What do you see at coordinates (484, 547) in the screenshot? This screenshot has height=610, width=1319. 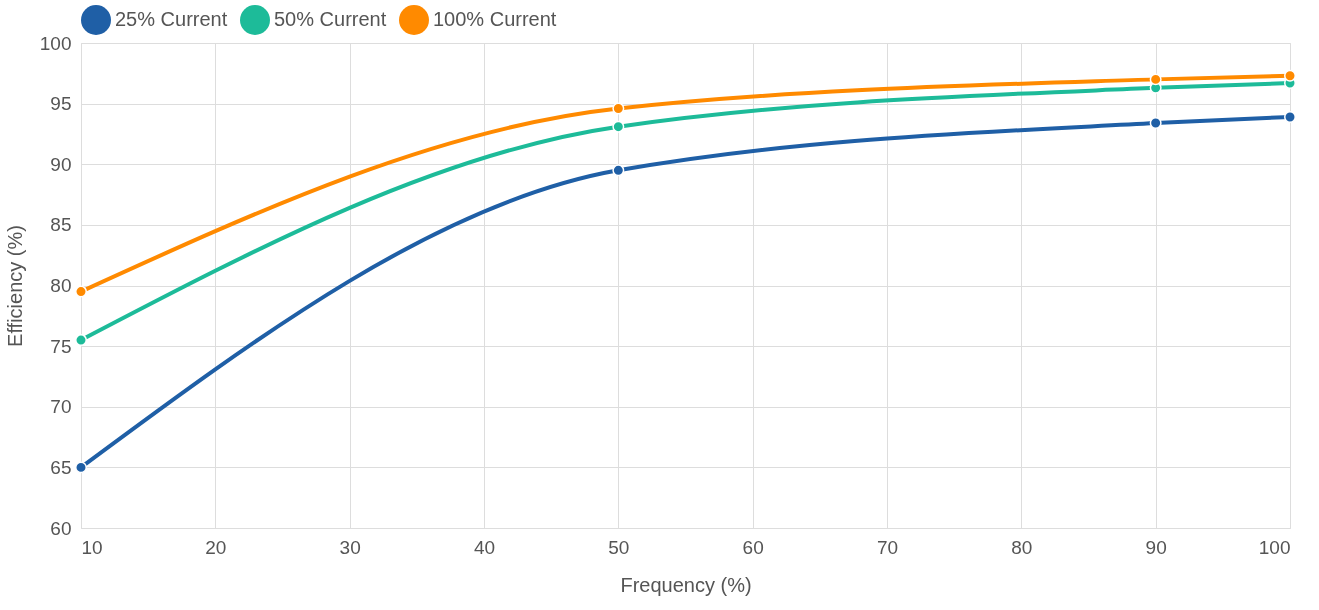 I see `x-tick-label: 40` at bounding box center [484, 547].